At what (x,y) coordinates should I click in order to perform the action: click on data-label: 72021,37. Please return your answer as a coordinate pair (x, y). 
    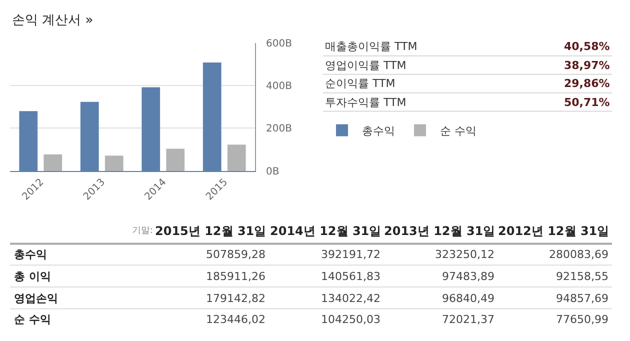
    Looking at the image, I should click on (468, 319).